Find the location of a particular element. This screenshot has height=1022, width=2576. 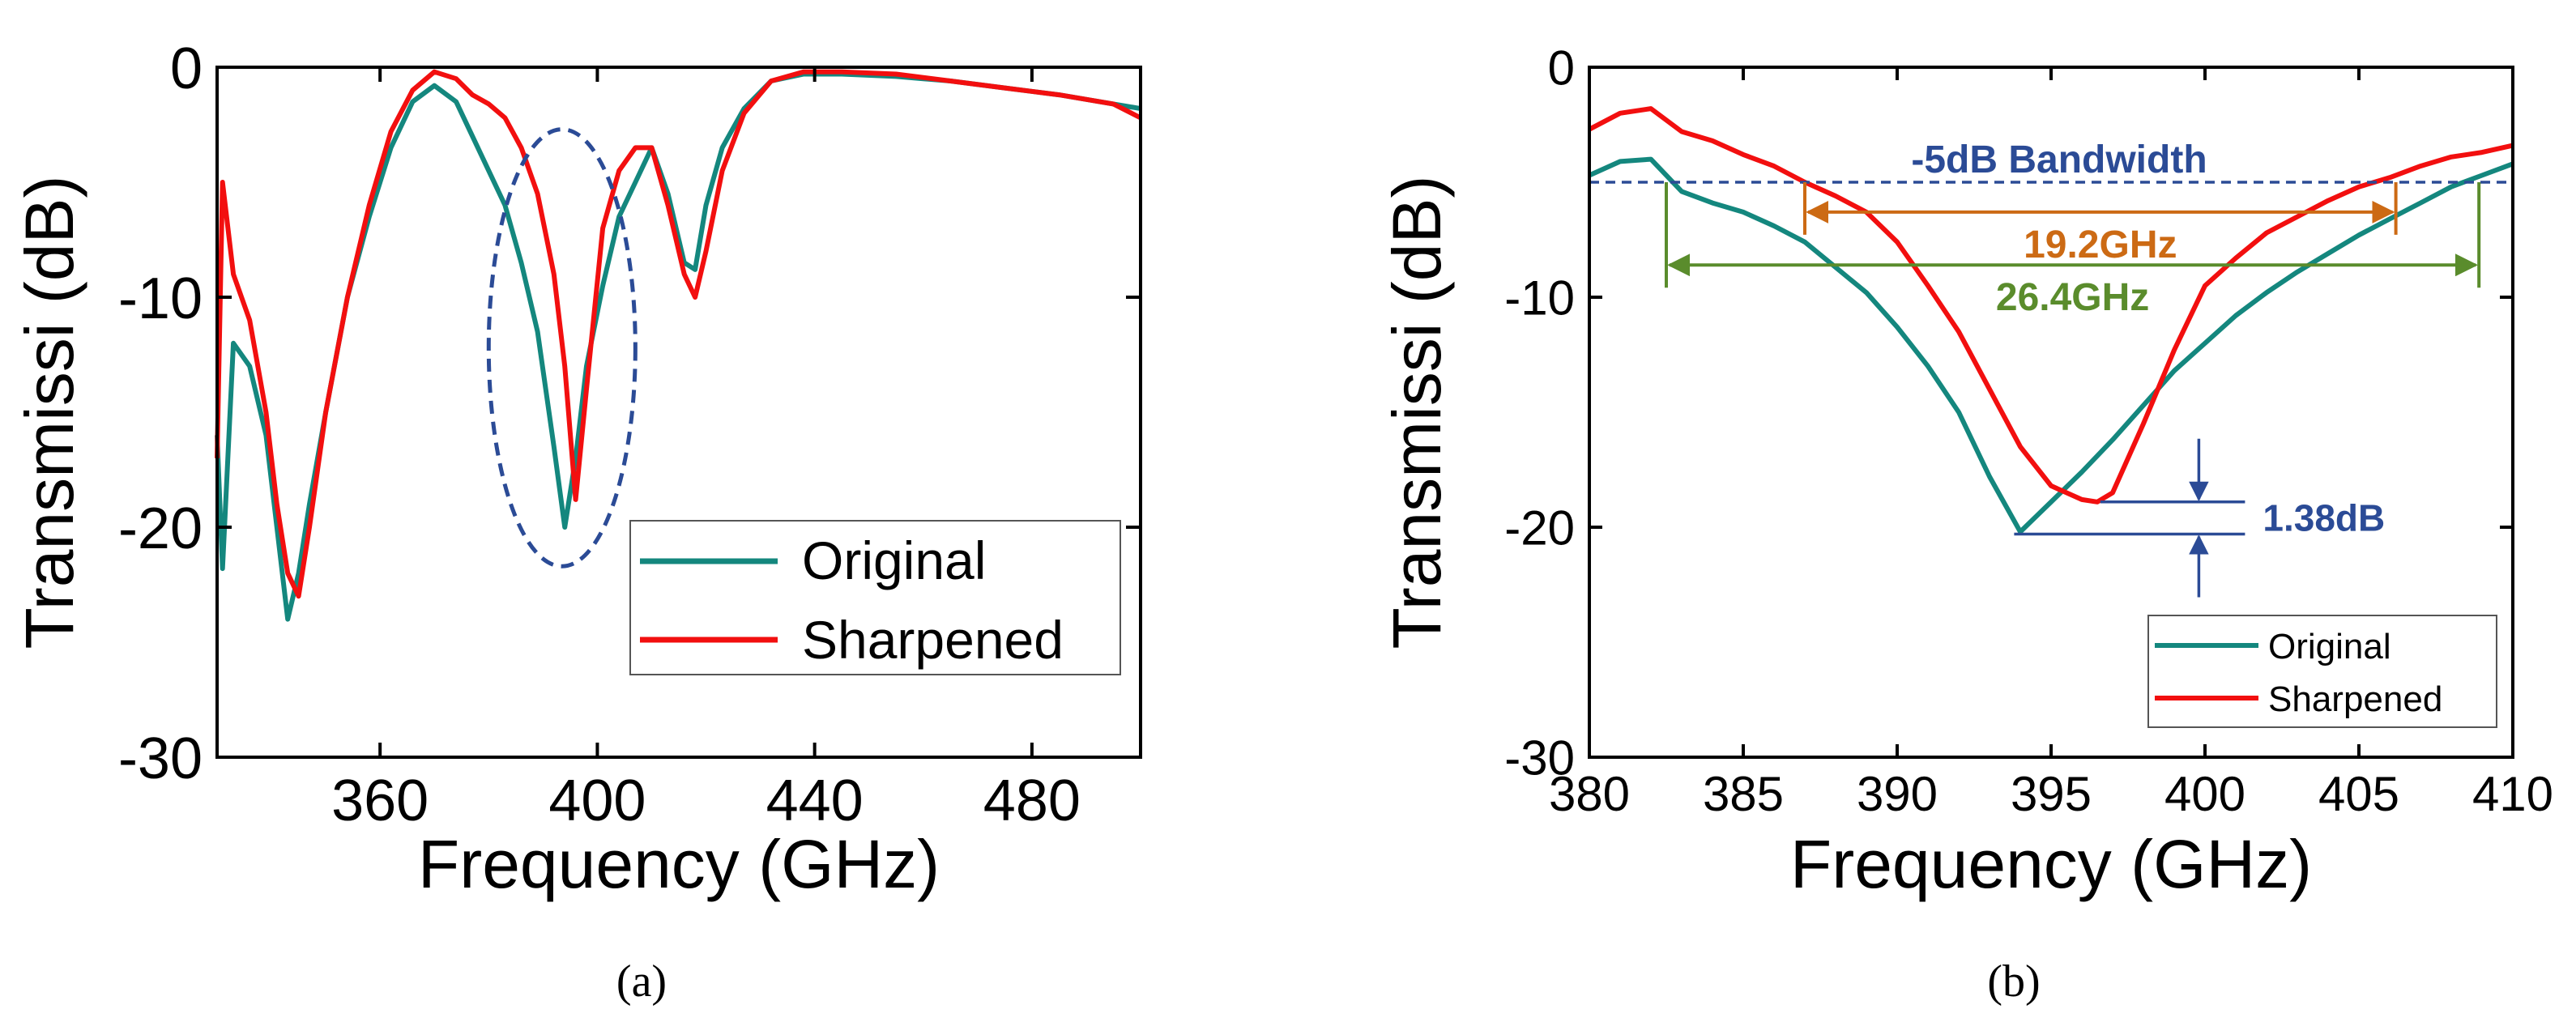

bandwidth-threshold-label: -5dB Bandwidth is located at coordinates (2059, 159).